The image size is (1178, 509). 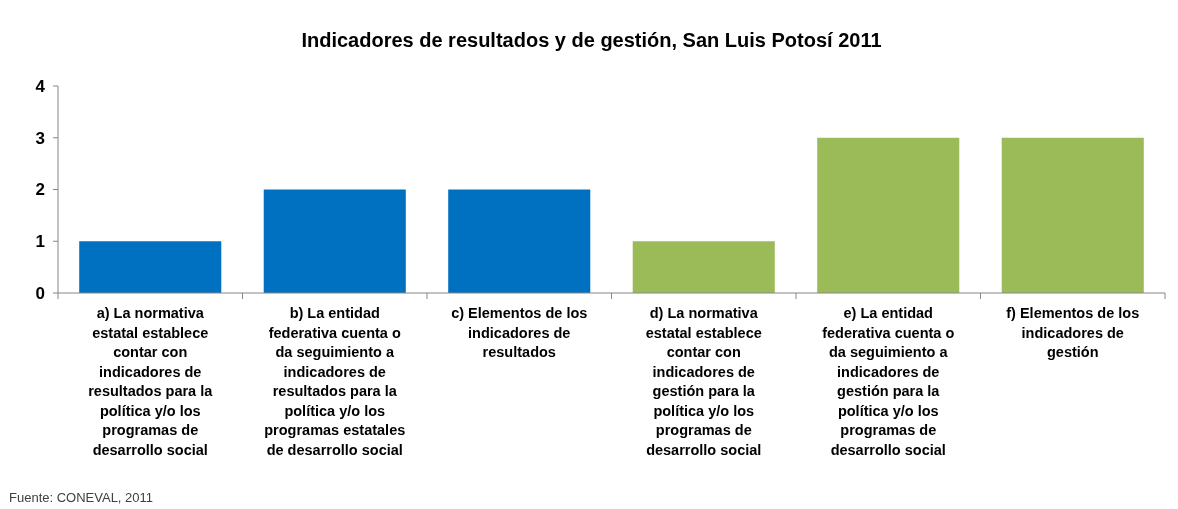 What do you see at coordinates (40, 242) in the screenshot?
I see `y-tick-label: 1` at bounding box center [40, 242].